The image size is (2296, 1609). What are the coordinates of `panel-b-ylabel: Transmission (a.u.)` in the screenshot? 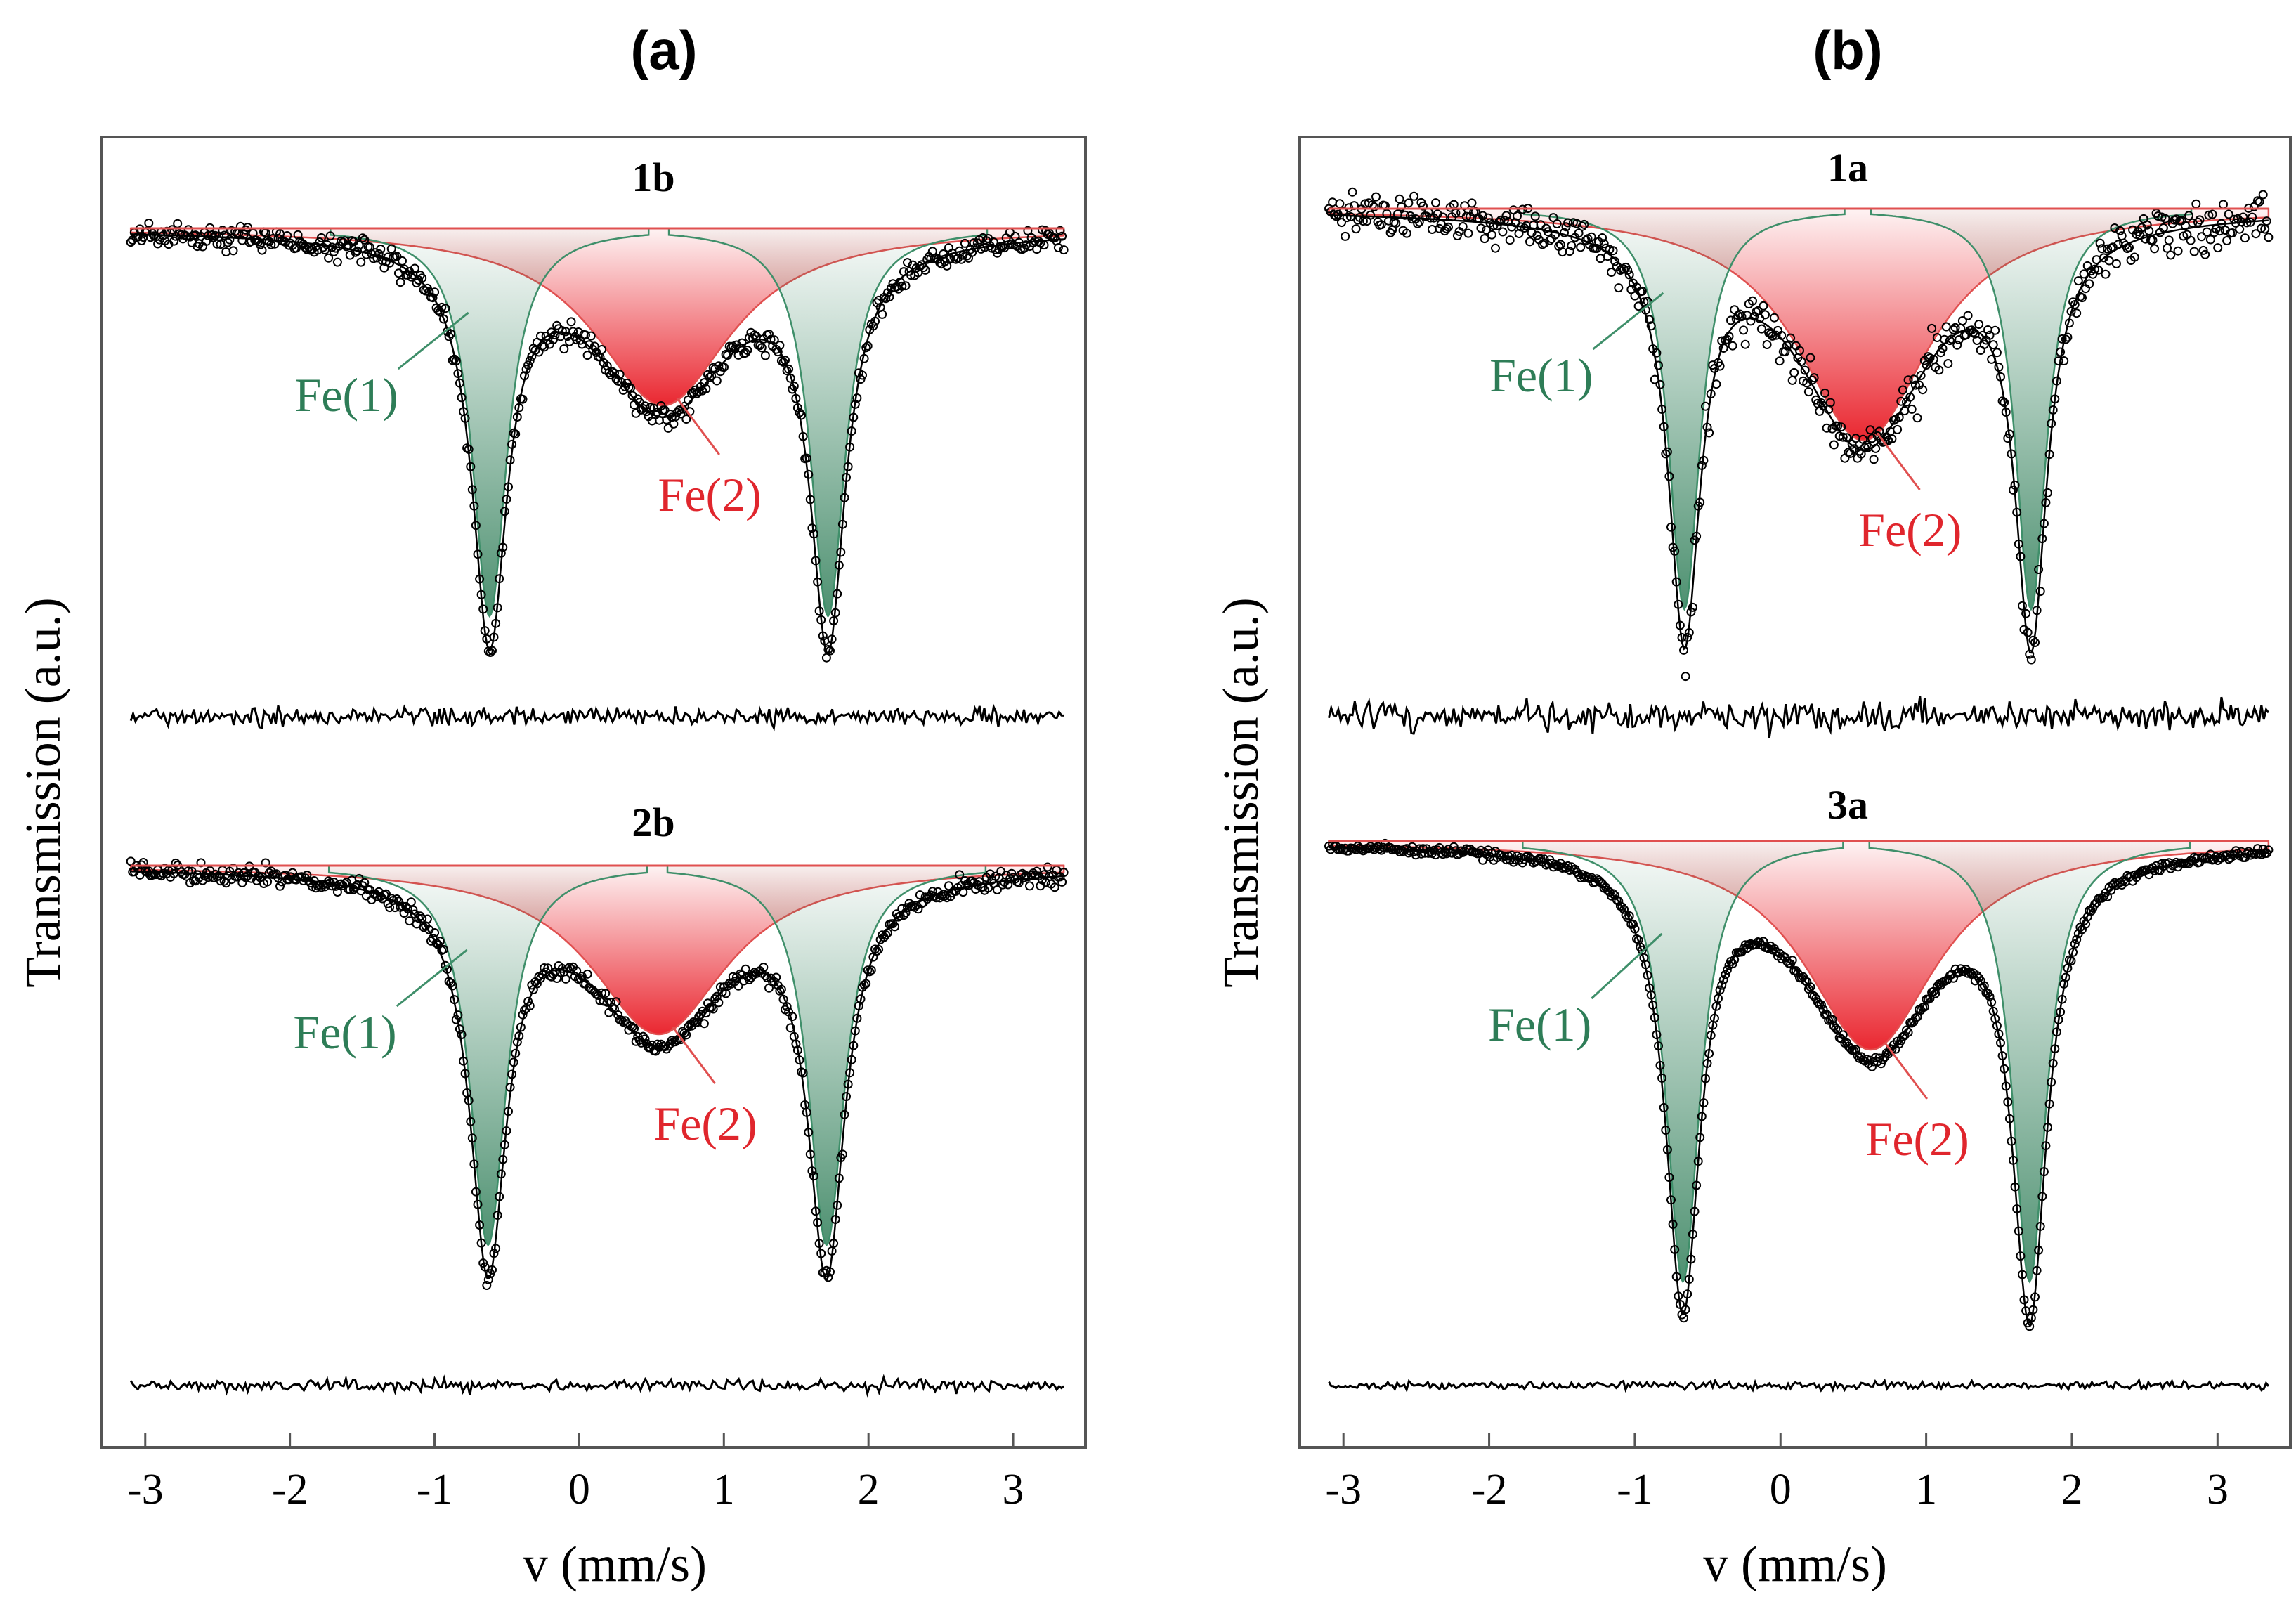 It's located at (1241, 792).